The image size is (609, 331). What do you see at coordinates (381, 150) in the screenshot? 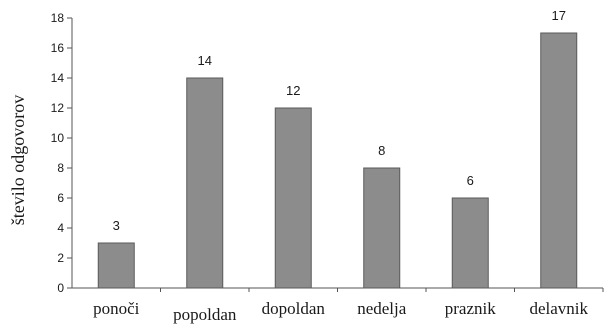
I see `data-label: 8` at bounding box center [381, 150].